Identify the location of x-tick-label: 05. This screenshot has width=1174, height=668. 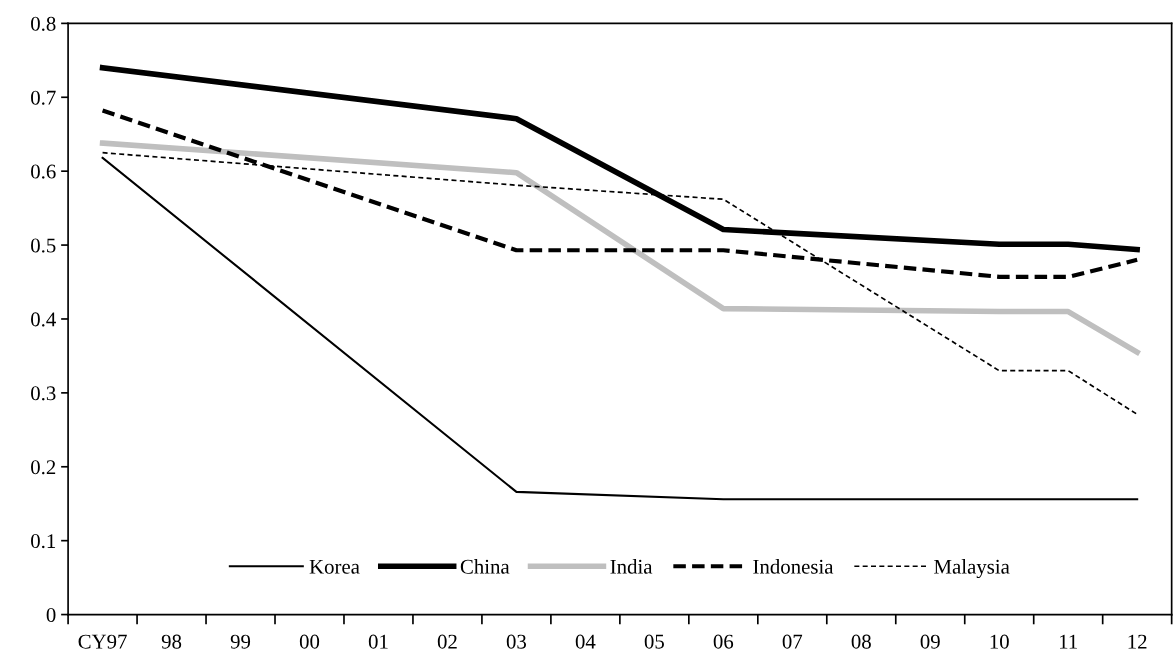
(654, 641).